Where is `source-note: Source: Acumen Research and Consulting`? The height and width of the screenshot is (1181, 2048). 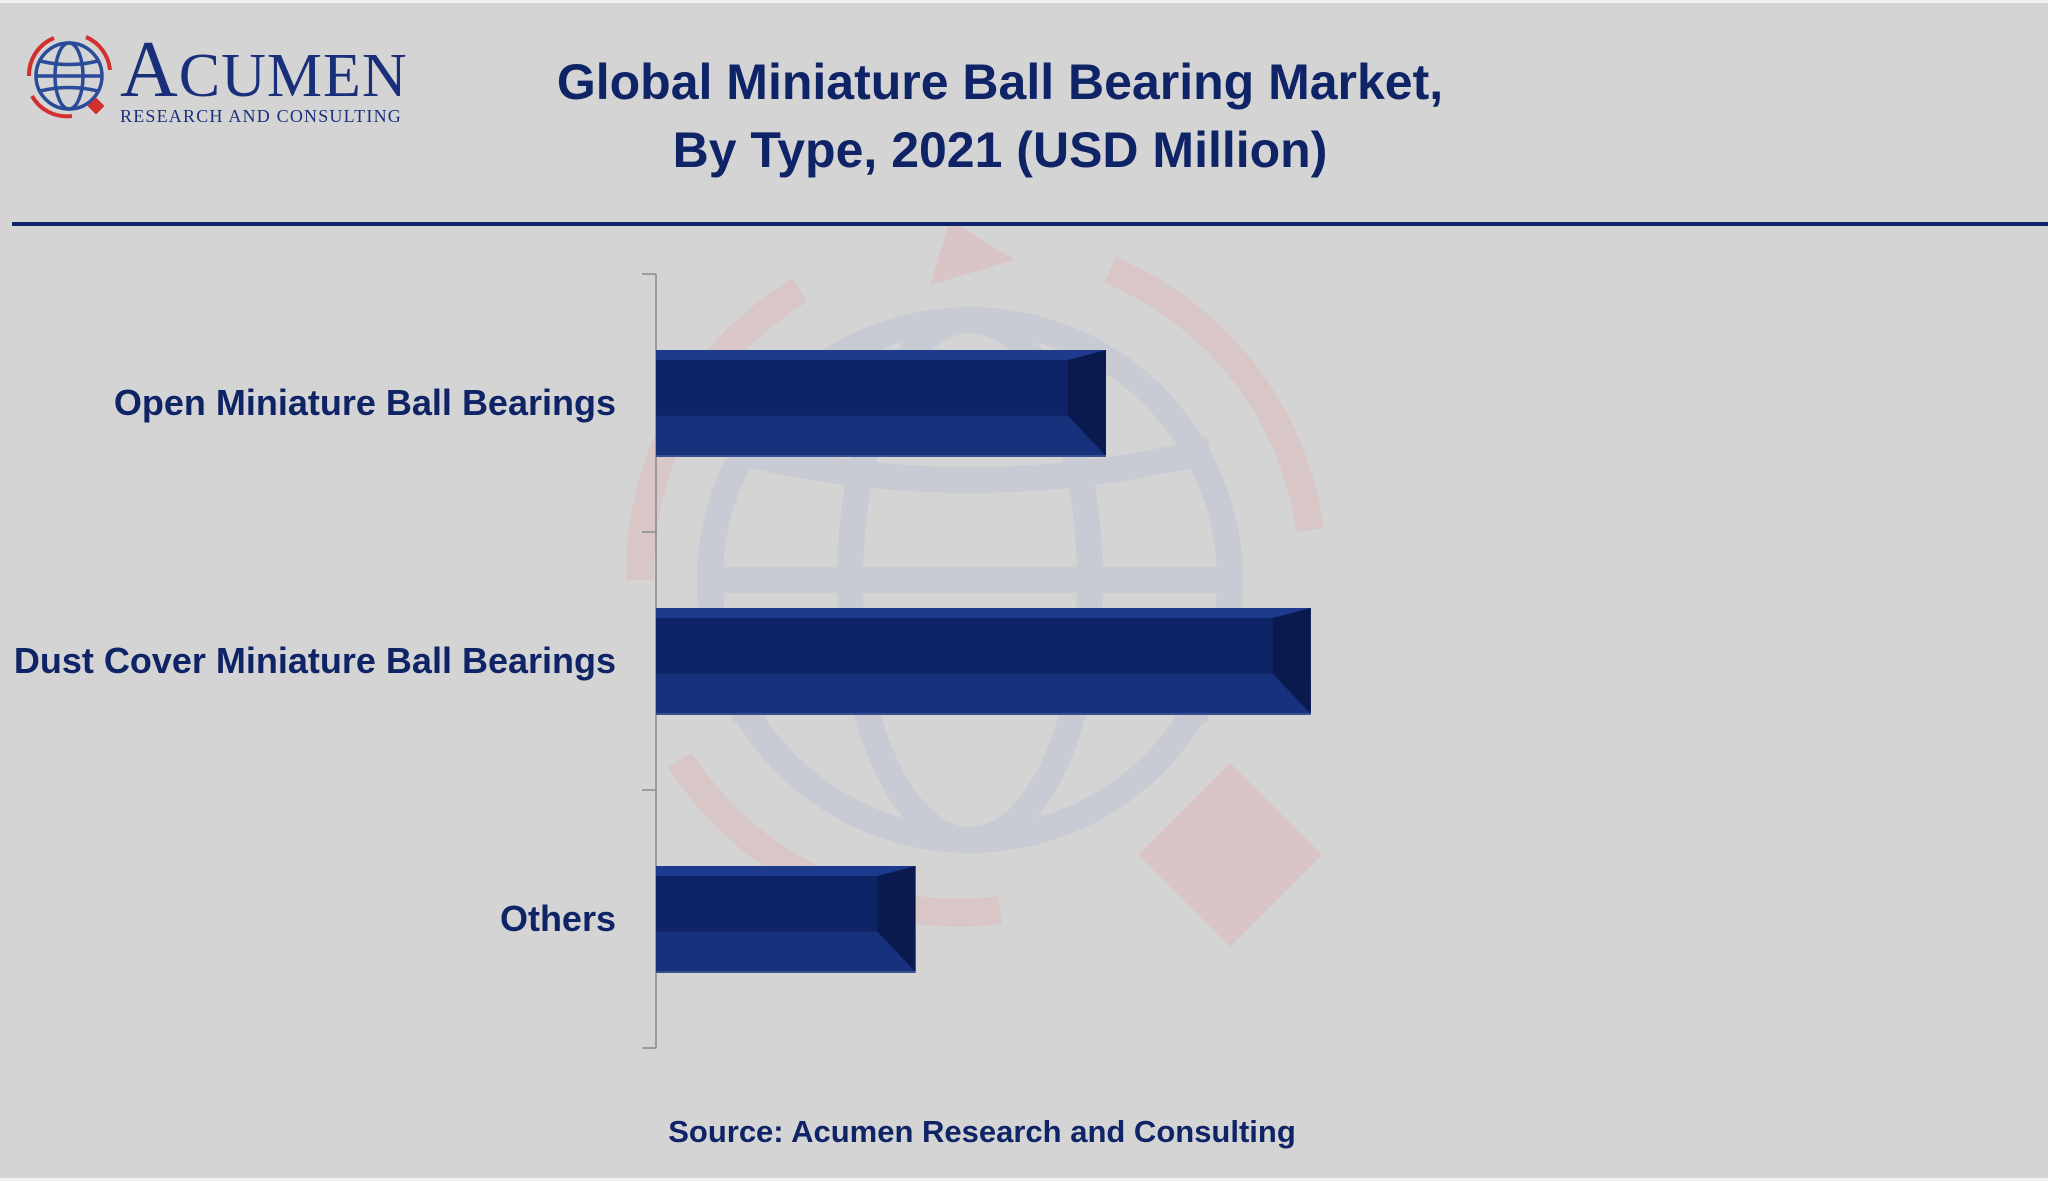
source-note: Source: Acumen Research and Consulting is located at coordinates (982, 1131).